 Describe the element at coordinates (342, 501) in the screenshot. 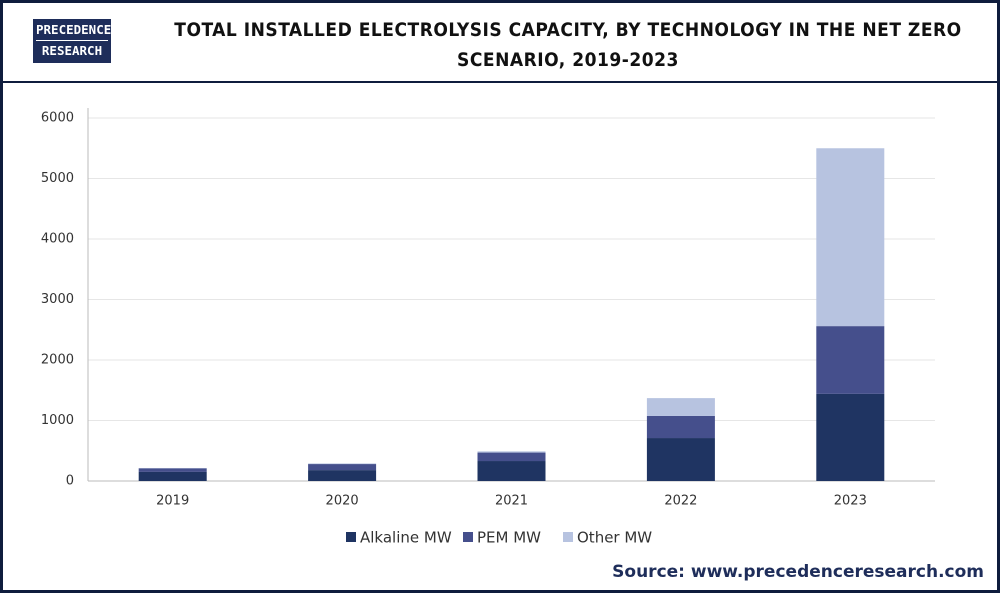

I see `x-tick-label: 2020` at that location.